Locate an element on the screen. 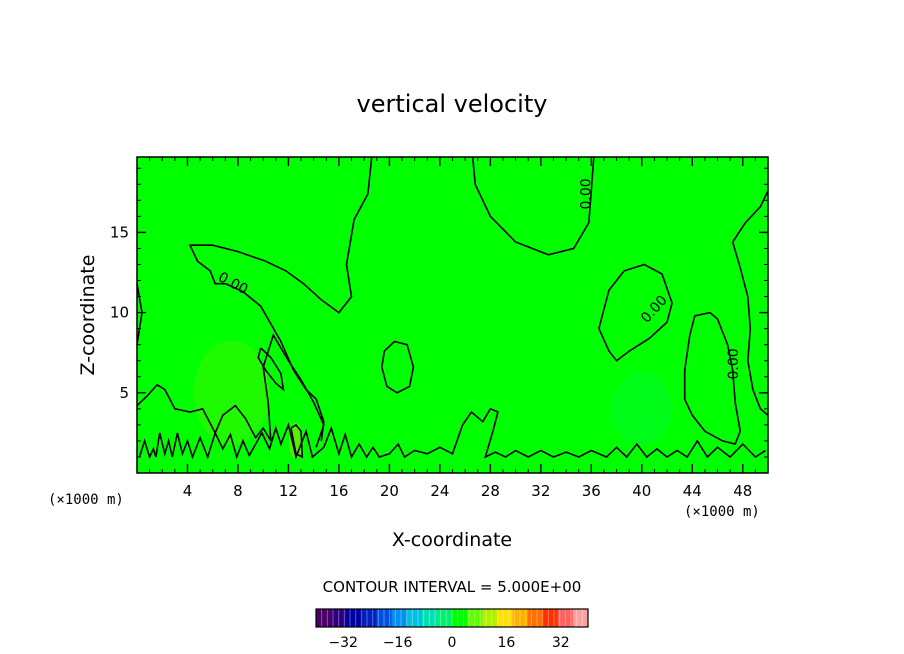  x-tick-label: 20 is located at coordinates (389, 491).